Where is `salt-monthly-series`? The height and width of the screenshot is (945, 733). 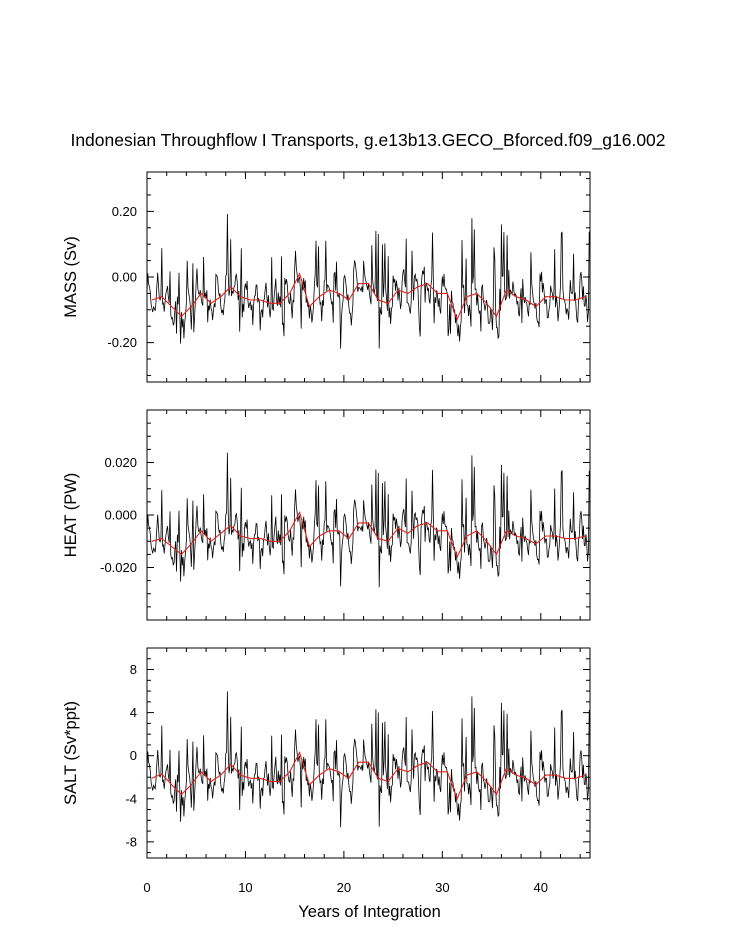
salt-monthly-series is located at coordinates (368, 759).